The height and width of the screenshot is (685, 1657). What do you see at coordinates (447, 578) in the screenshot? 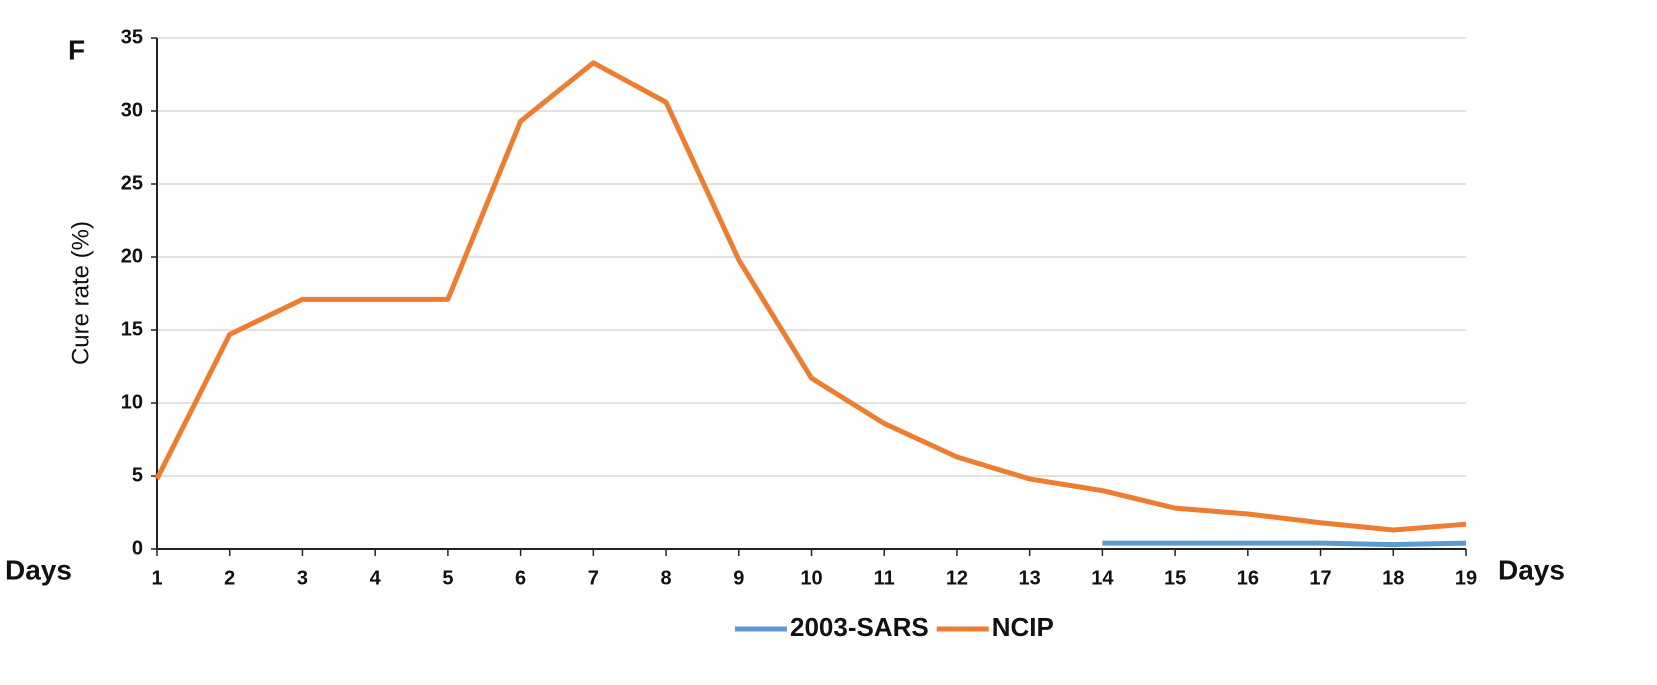
I see `x-tick-label: 5` at bounding box center [447, 578].